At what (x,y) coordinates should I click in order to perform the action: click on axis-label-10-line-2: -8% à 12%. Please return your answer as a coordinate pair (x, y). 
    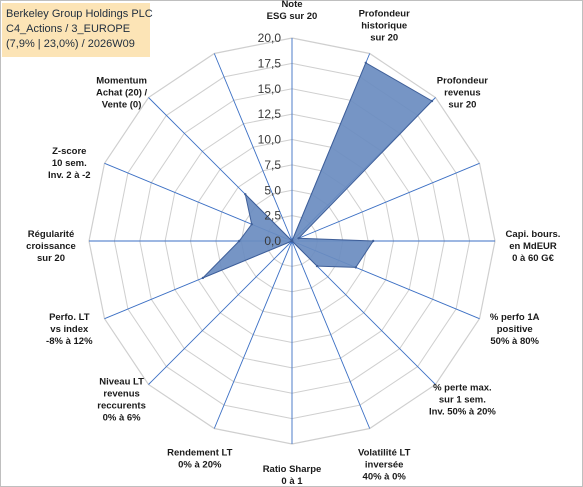
    Looking at the image, I should click on (69, 341).